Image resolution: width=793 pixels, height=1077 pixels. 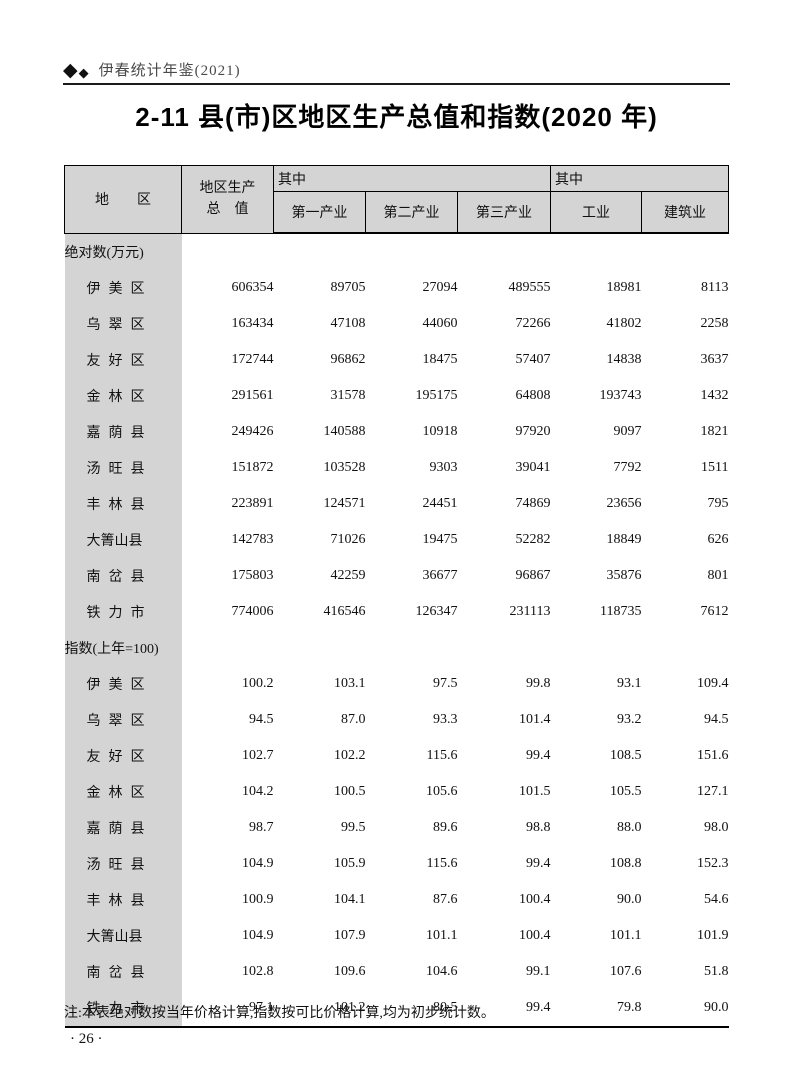 What do you see at coordinates (252, 575) in the screenshot?
I see `value-cell: 175803` at bounding box center [252, 575].